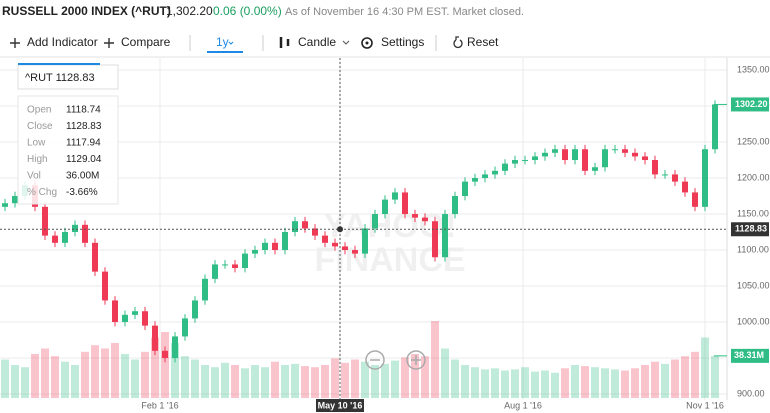 This screenshot has width=770, height=413. Describe the element at coordinates (68, 150) in the screenshot. I see `tooltip-box` at that location.